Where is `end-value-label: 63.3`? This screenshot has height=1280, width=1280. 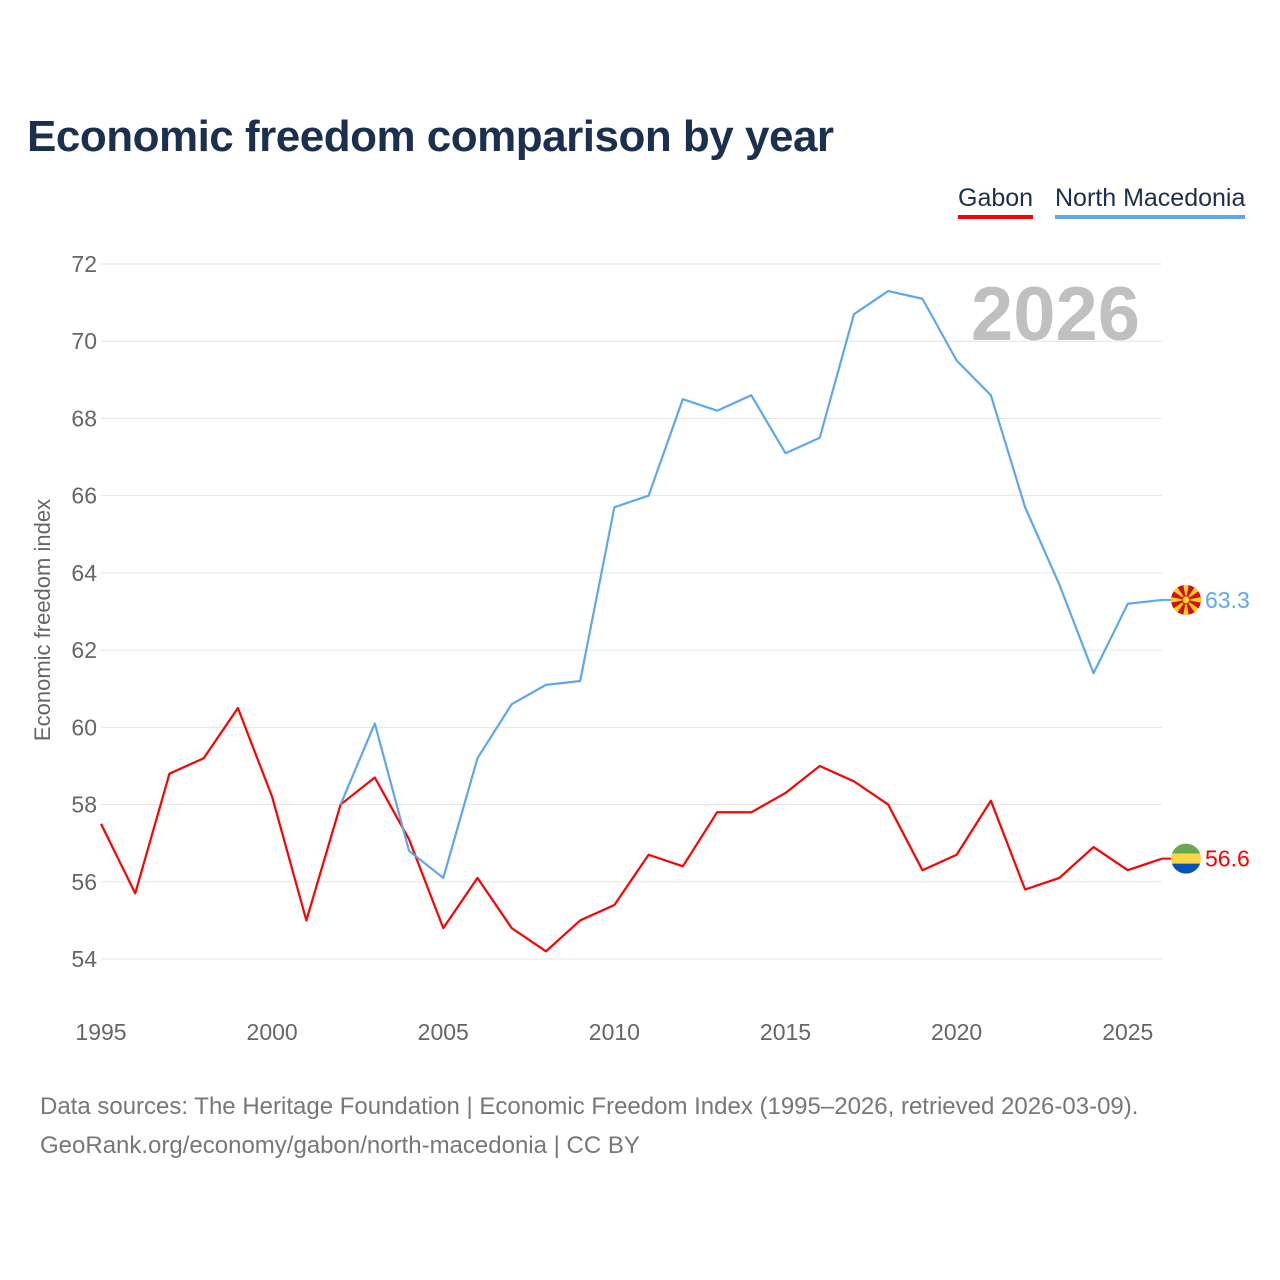
end-value-label: 63.3 is located at coordinates (1227, 600).